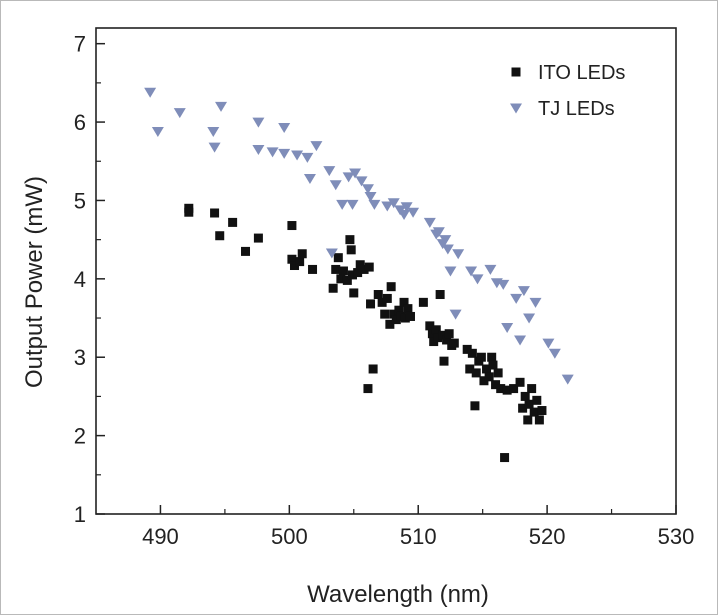  I want to click on x-tick-label: 520, so click(547, 536).